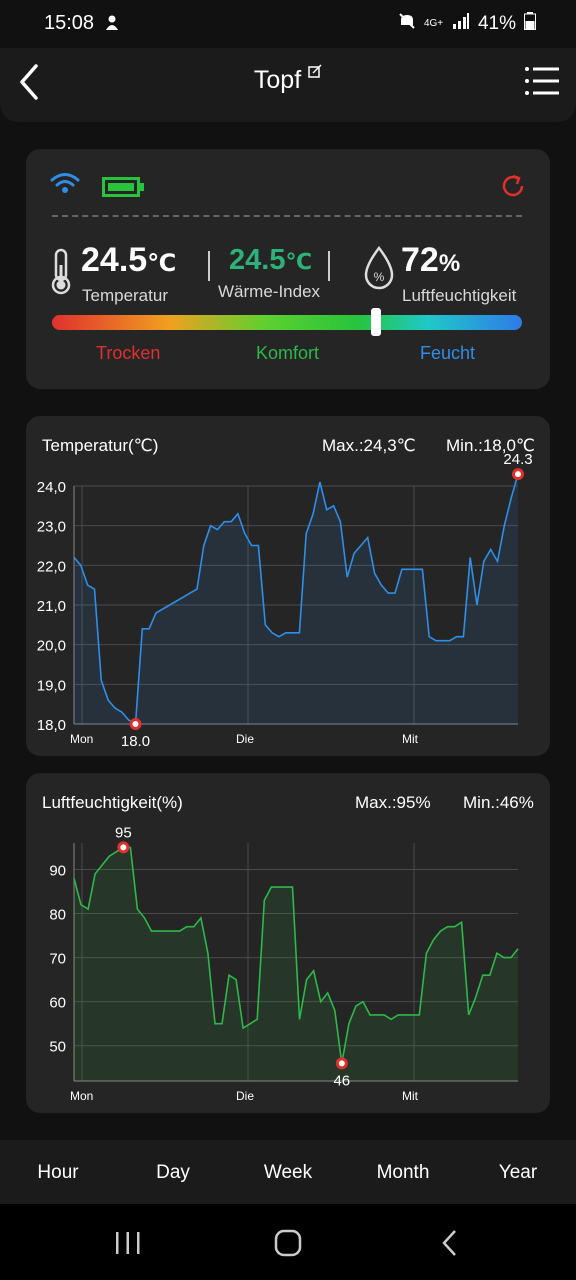  Describe the element at coordinates (341, 1080) in the screenshot. I see `min-label: 46` at that location.